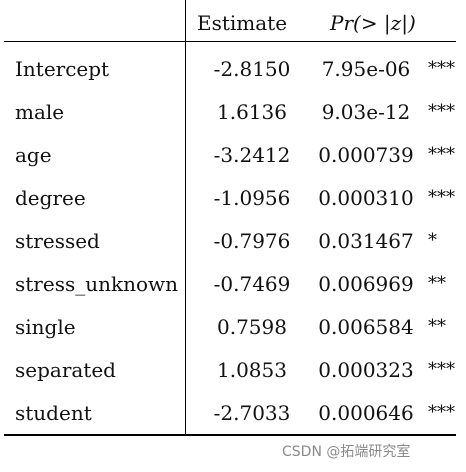 Image resolution: width=466 pixels, height=472 pixels. I want to click on row-estimate: 1.6136, so click(252, 112).